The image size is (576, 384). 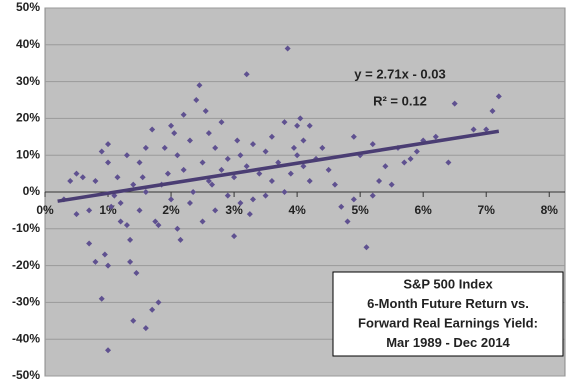 I want to click on trendline, so click(x=278, y=166).